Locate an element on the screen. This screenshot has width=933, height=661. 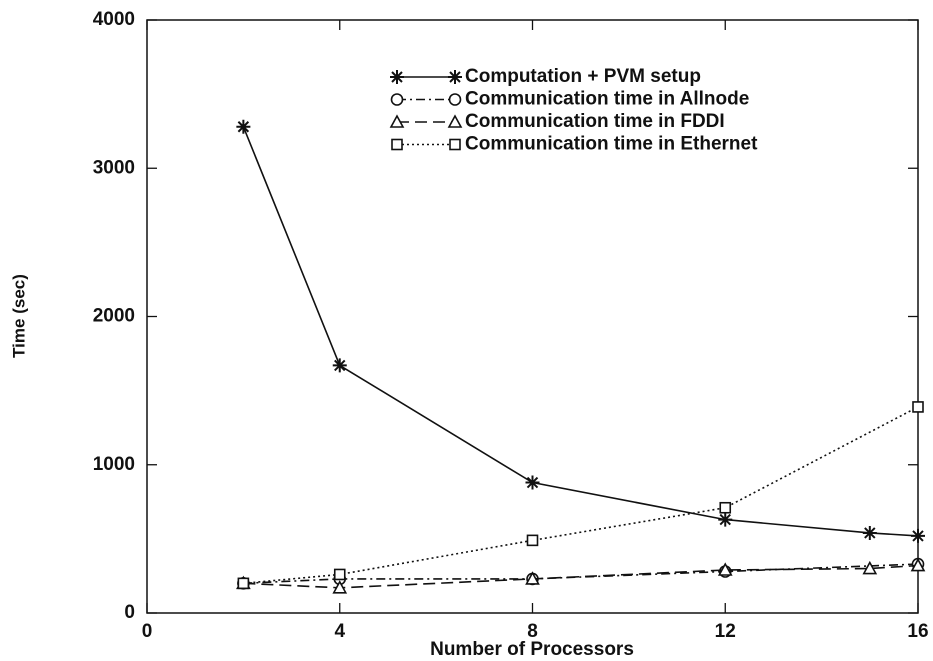
y-tick-label: 1000 is located at coordinates (114, 464).